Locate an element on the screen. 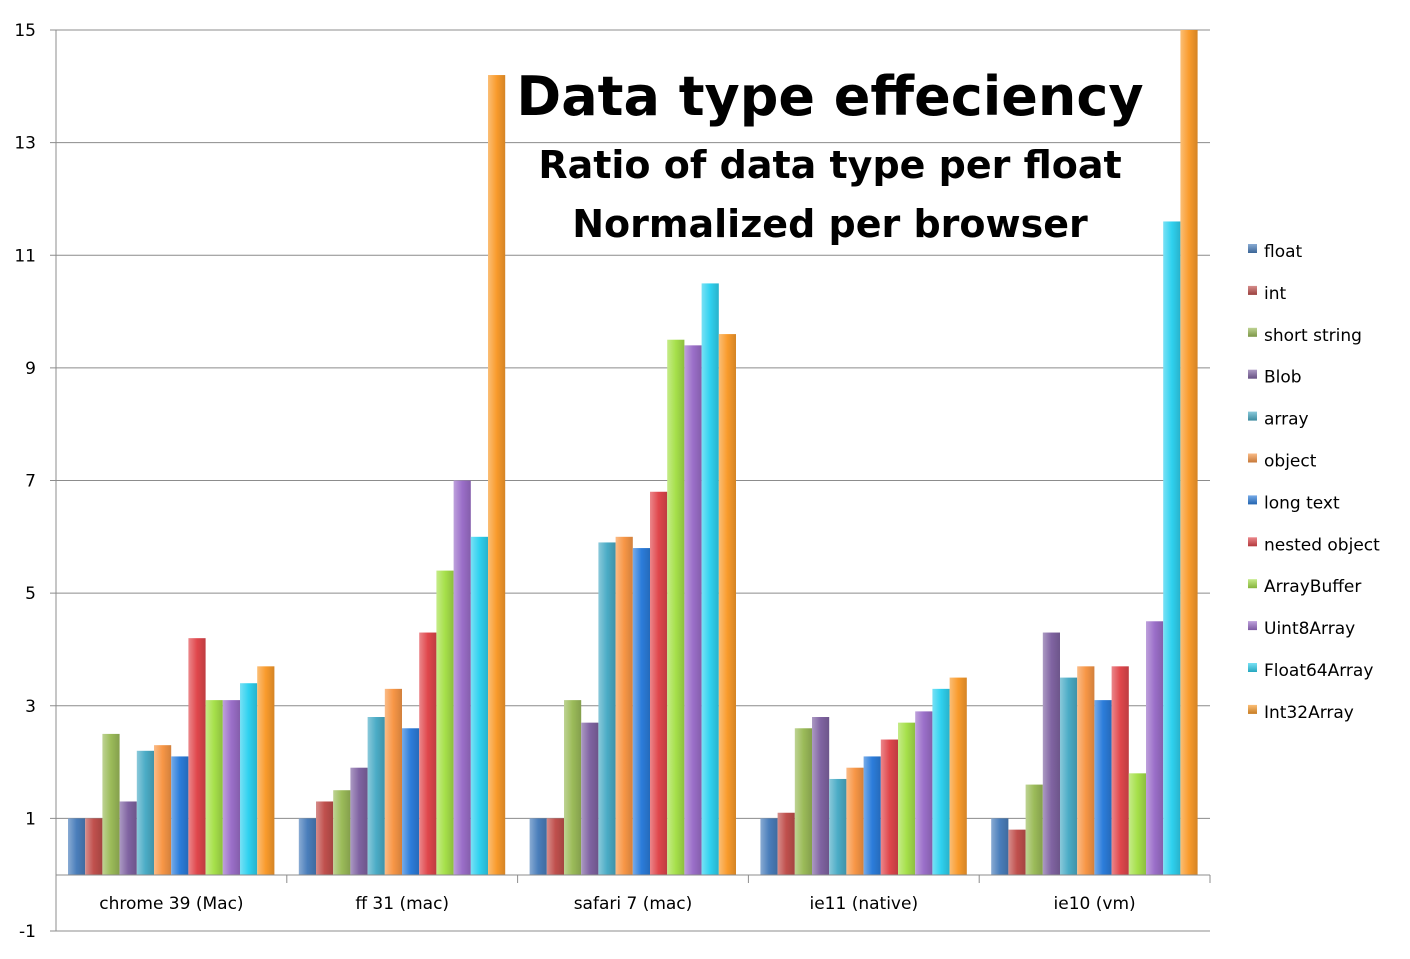 The image size is (1410, 959). y-tick-label: 11 is located at coordinates (25, 256).